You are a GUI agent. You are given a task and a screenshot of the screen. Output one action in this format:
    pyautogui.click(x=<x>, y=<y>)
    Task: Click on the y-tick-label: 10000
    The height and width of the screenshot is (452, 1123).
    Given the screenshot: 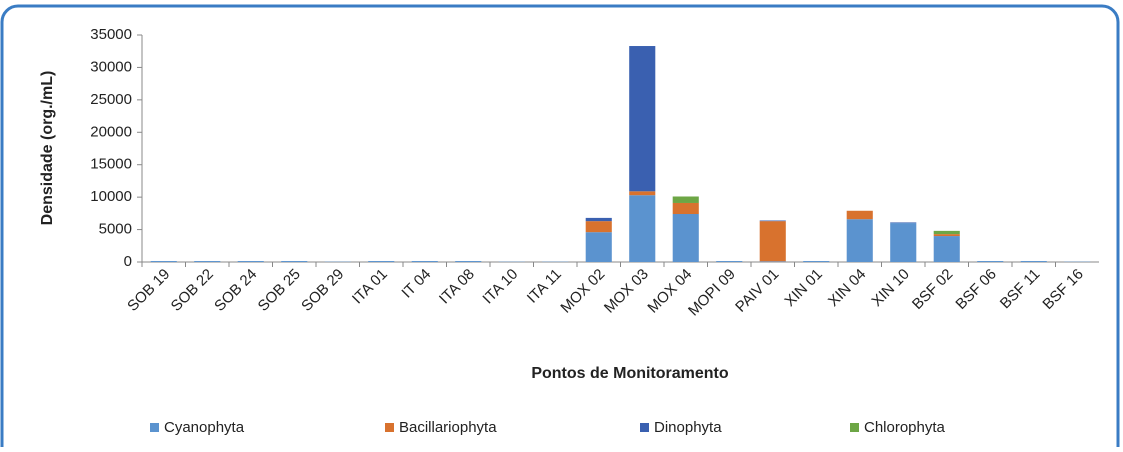 What is the action you would take?
    pyautogui.click(x=111, y=196)
    